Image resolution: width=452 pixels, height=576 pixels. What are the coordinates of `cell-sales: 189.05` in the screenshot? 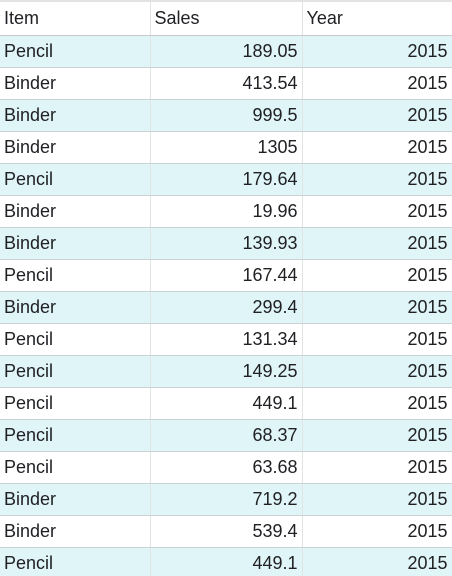 It's located at (226, 51).